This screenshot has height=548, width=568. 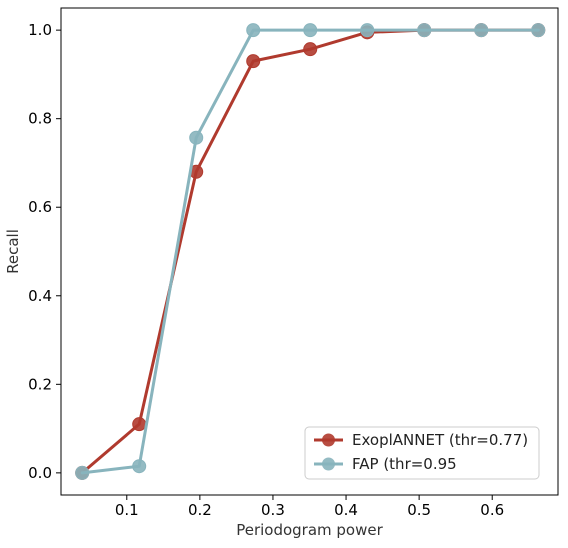 What do you see at coordinates (440, 440) in the screenshot?
I see `legend-label: ExoplANNET (thr=0.77)` at bounding box center [440, 440].